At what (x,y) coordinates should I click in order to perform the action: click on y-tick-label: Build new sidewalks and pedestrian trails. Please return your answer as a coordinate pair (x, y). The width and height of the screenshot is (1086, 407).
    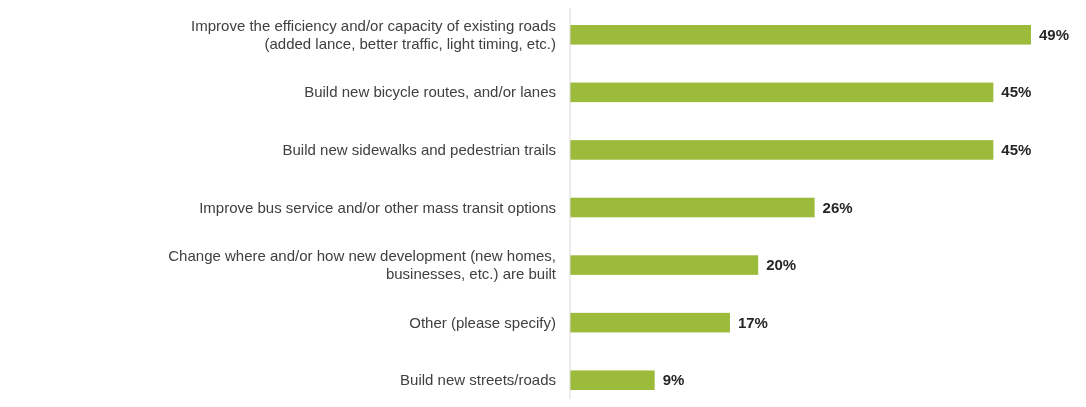
    Looking at the image, I should click on (419, 149).